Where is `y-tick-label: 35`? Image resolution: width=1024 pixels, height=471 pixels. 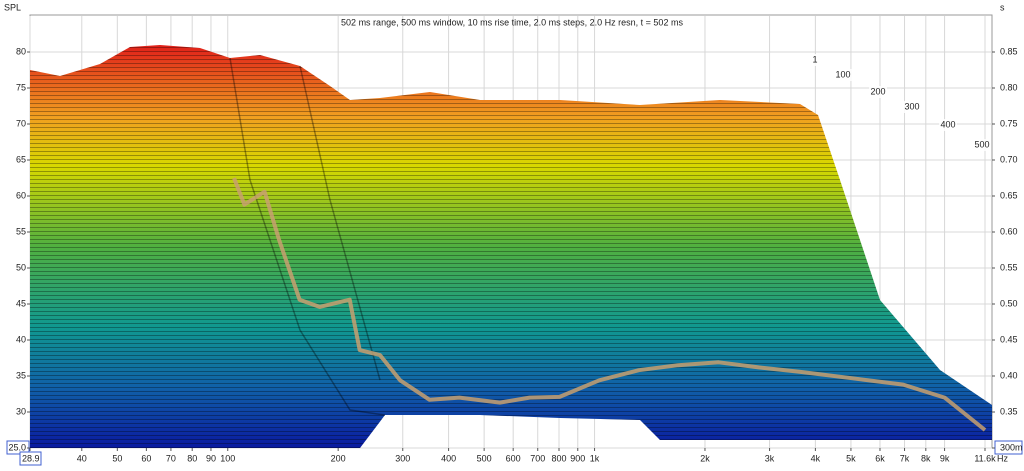
y-tick-label: 35 is located at coordinates (21, 375).